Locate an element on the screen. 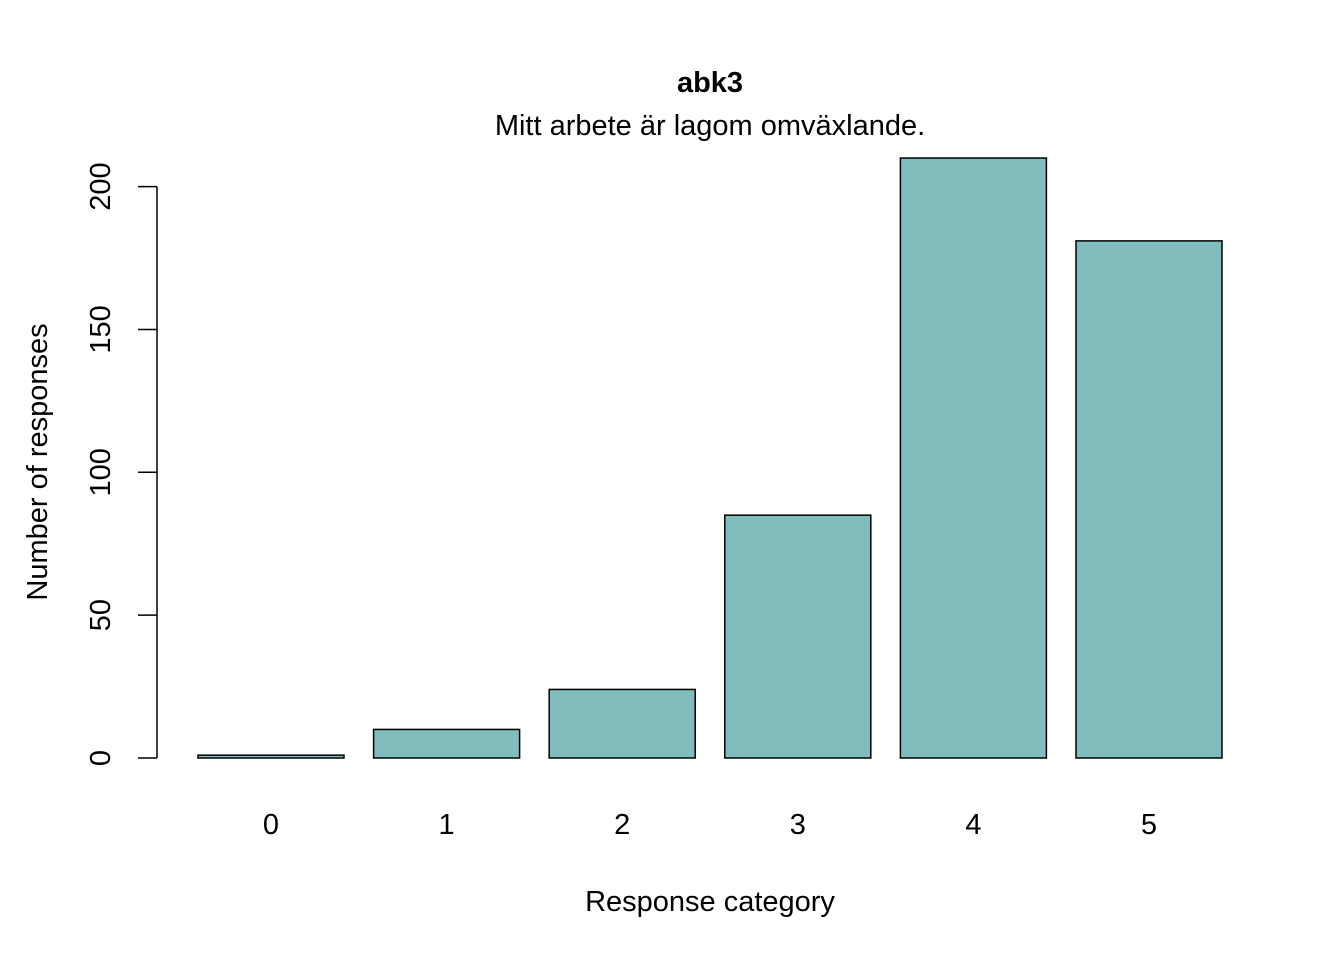  y-tick-label: 100 is located at coordinates (101, 472).